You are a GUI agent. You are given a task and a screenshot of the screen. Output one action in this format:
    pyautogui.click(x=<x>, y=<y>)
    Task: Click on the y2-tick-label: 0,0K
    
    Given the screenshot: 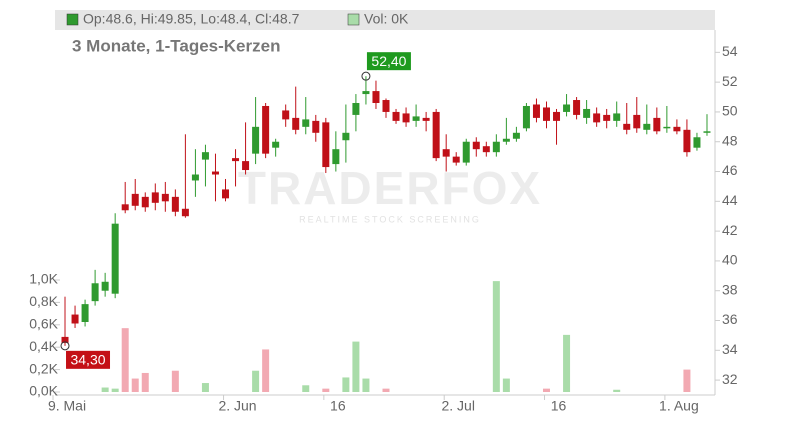 What is the action you would take?
    pyautogui.click(x=43, y=391)
    